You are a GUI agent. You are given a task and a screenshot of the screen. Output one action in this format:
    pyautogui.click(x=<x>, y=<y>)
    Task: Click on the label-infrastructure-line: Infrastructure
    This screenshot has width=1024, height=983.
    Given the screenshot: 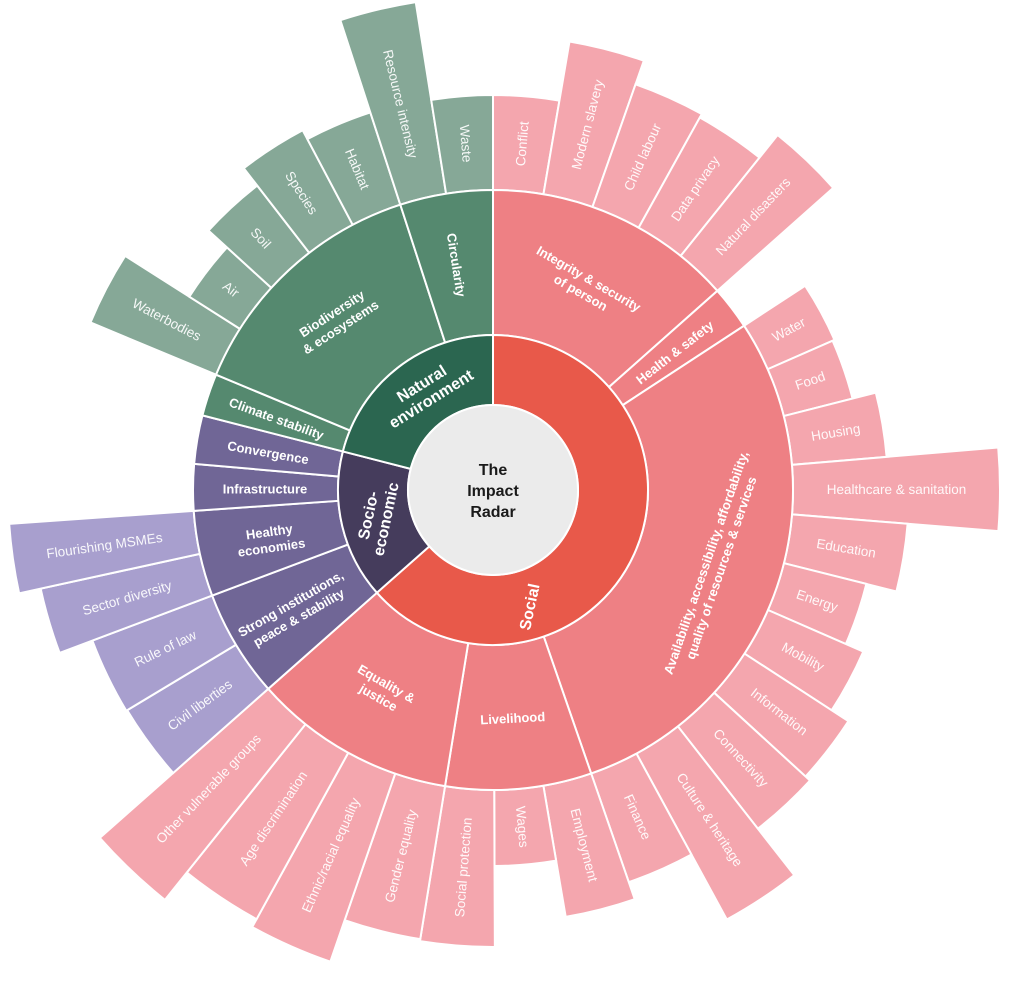 What is the action you would take?
    pyautogui.click(x=265, y=489)
    